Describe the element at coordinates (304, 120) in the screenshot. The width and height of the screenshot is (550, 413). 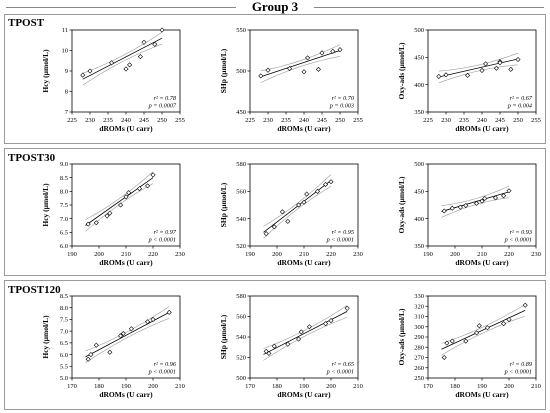
I see `chart-1-xtick-label: 240` at that location.